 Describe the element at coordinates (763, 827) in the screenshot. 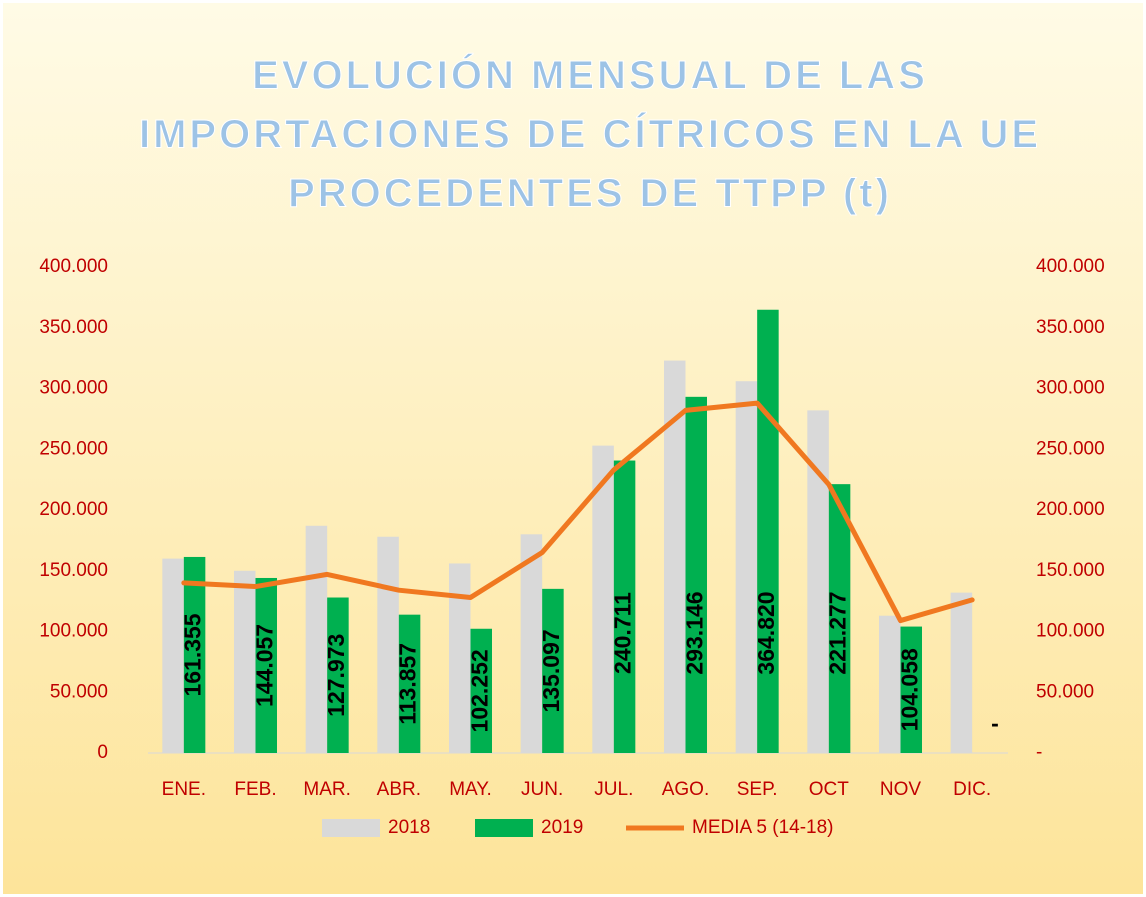

I see `legend-label: MEDIA 5 (14-18)` at that location.